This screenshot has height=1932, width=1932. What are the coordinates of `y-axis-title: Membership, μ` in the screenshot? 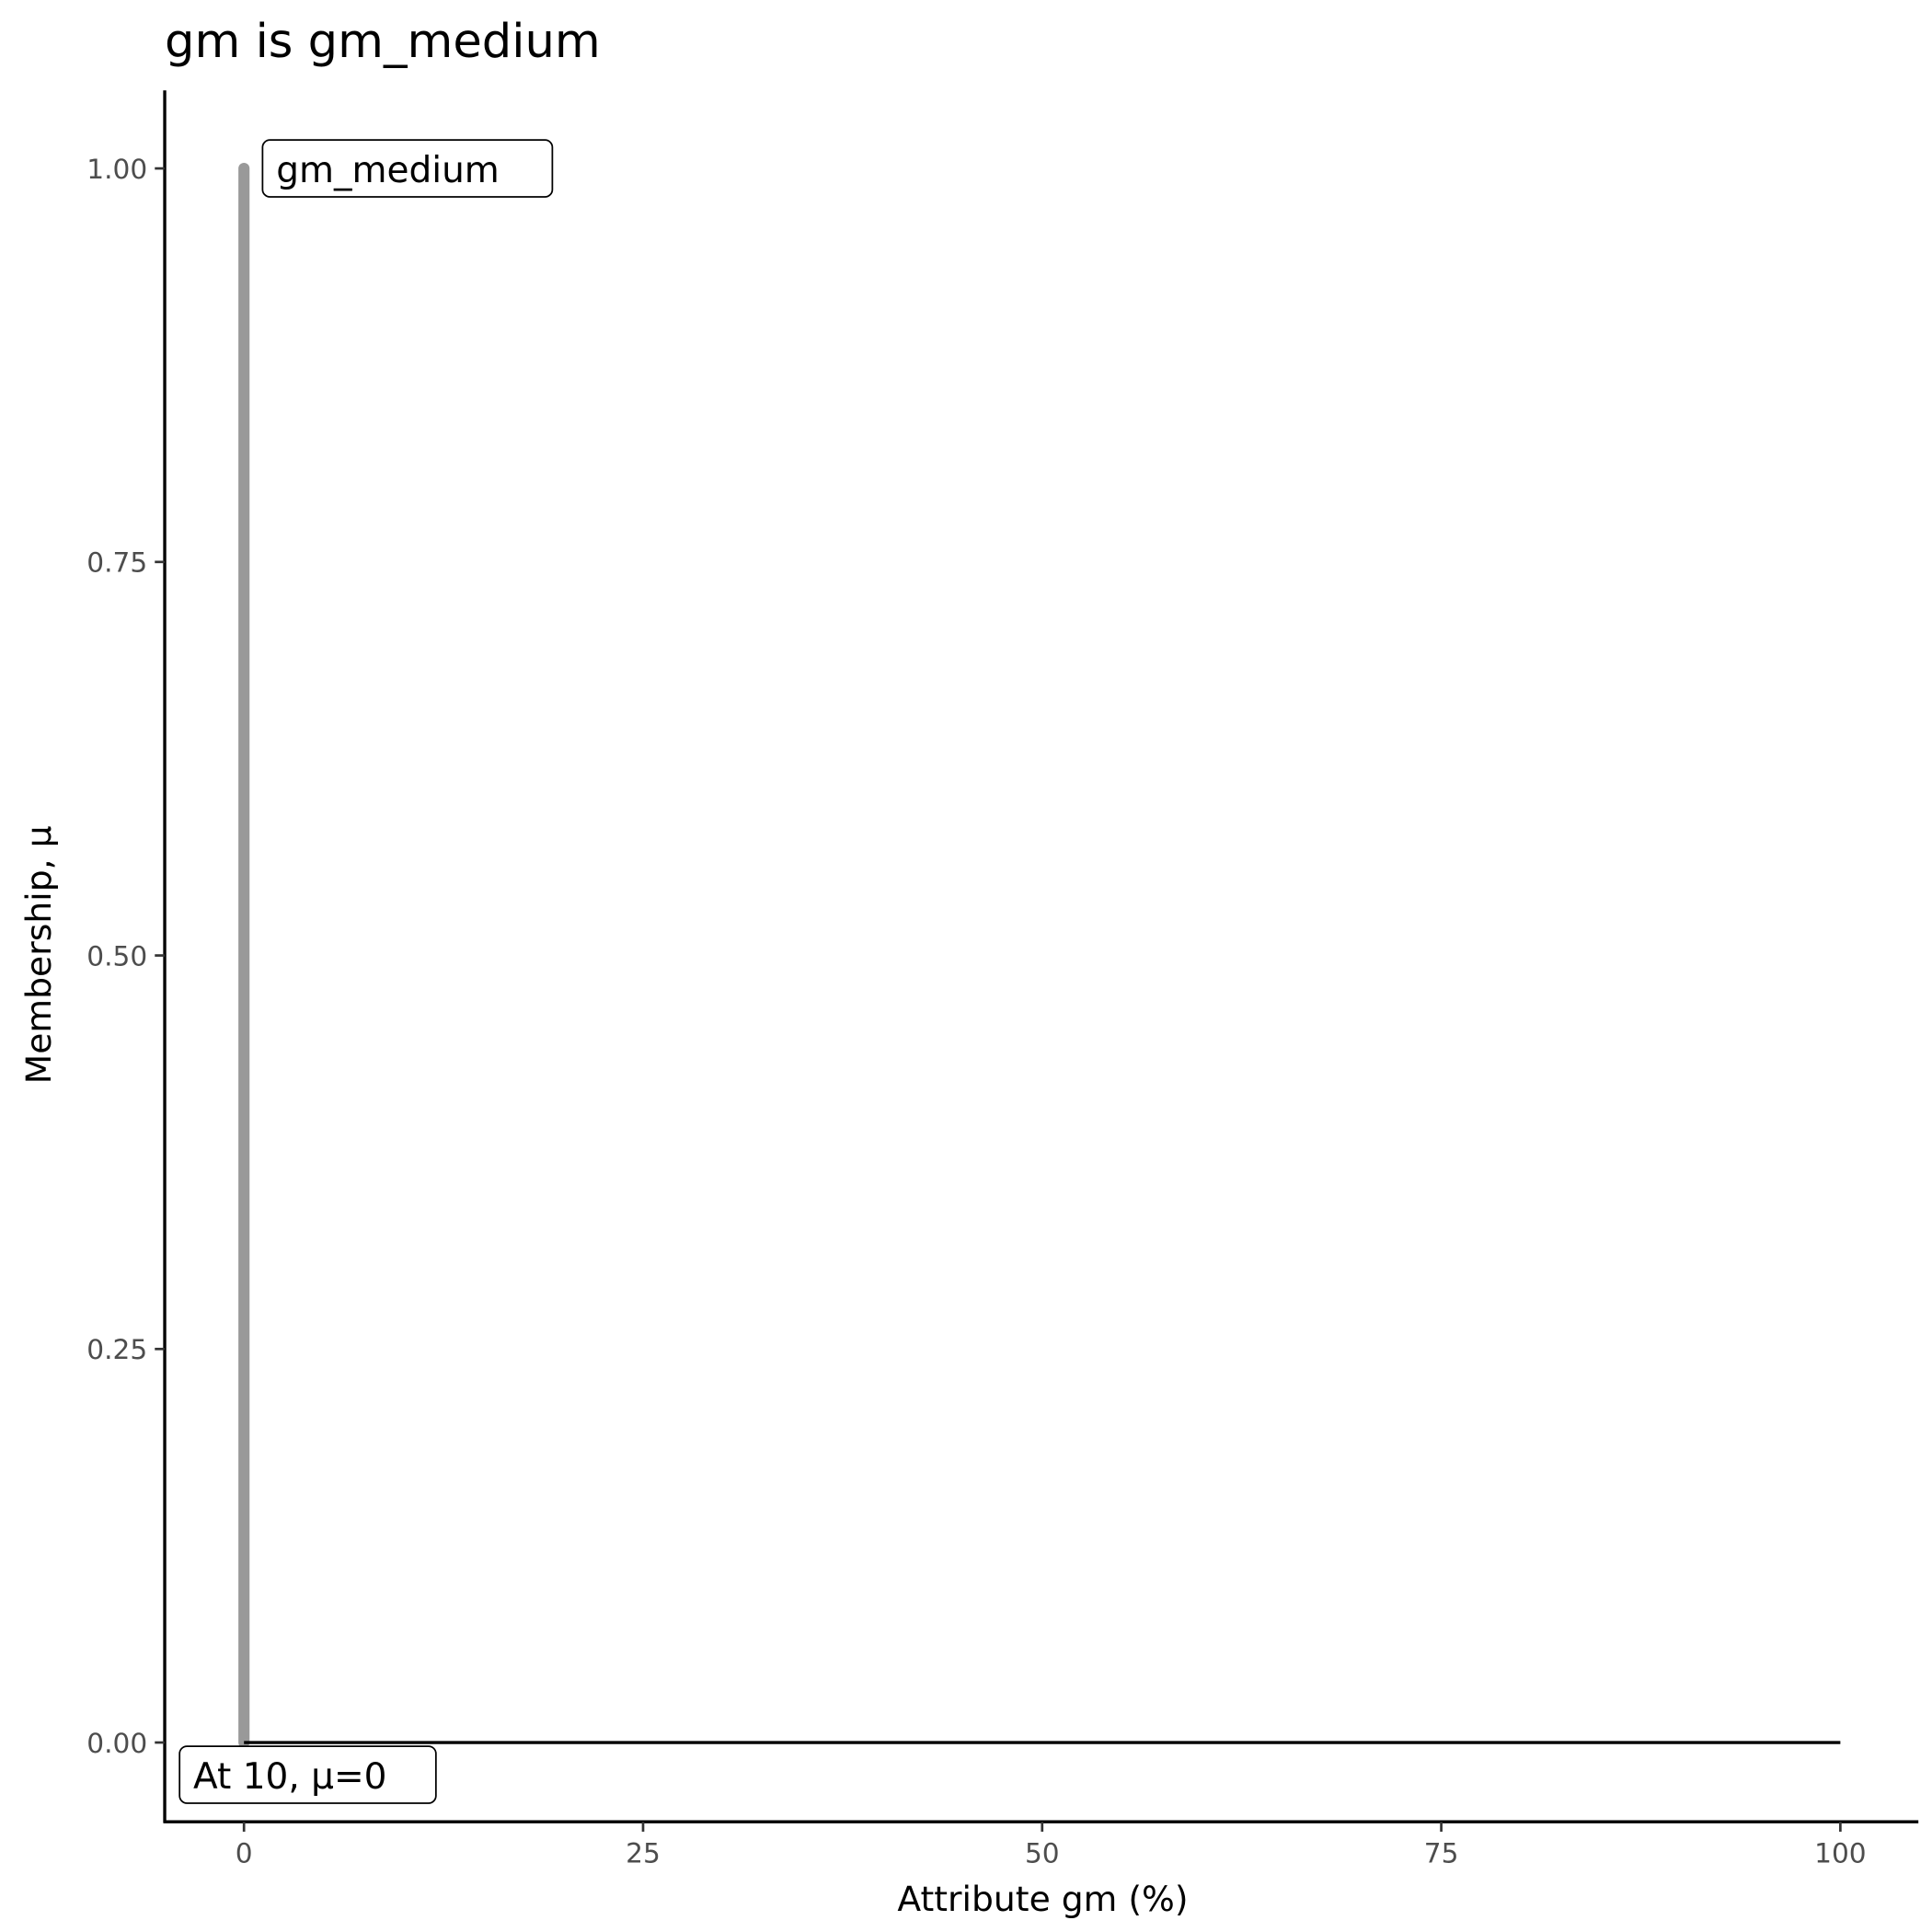 It's located at (38, 954).